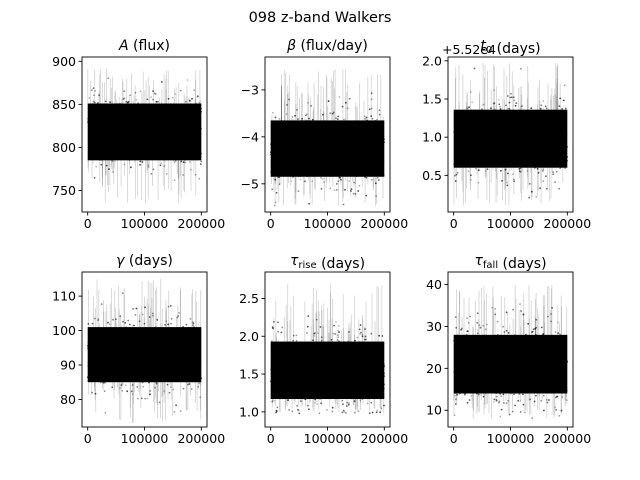 This screenshot has height=480, width=640. I want to click on y-tick-label: 110, so click(64, 296).